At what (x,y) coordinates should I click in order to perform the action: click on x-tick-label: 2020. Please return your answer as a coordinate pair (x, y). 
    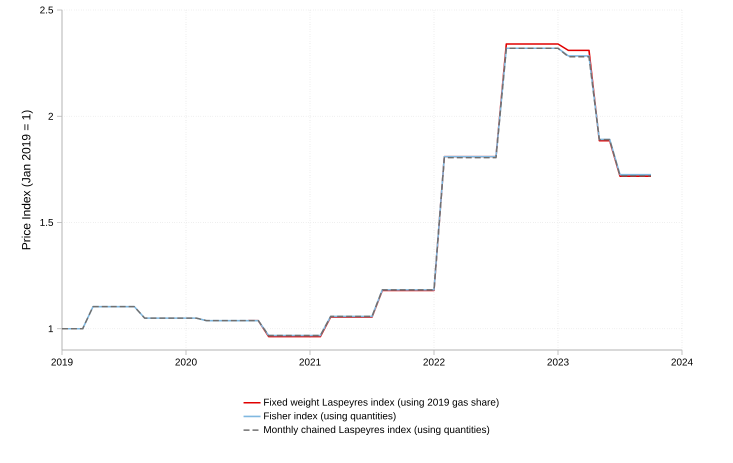
    Looking at the image, I should click on (186, 362).